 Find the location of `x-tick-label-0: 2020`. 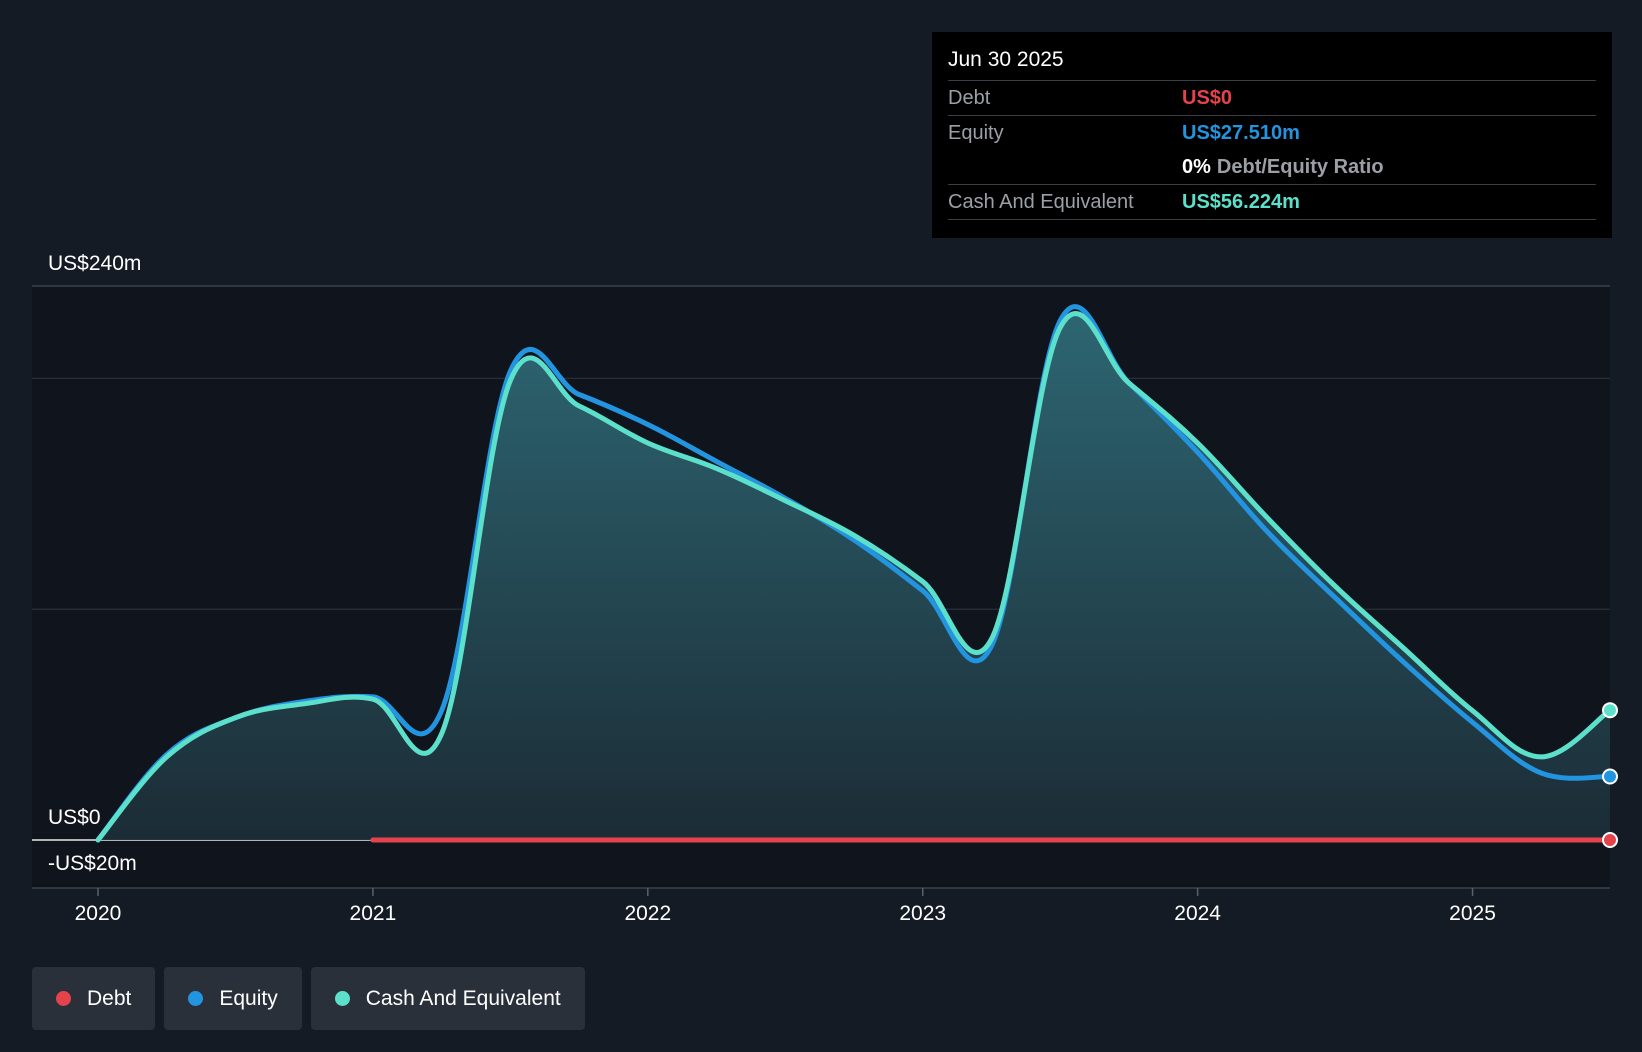

x-tick-label-0: 2020 is located at coordinates (98, 913).